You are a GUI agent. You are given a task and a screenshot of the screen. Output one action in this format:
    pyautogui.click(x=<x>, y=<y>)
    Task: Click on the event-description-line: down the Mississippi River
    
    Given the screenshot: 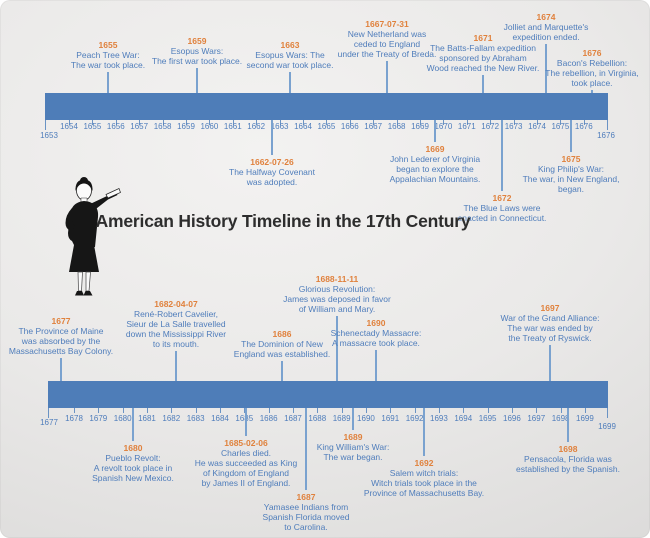 What is the action you would take?
    pyautogui.click(x=176, y=334)
    